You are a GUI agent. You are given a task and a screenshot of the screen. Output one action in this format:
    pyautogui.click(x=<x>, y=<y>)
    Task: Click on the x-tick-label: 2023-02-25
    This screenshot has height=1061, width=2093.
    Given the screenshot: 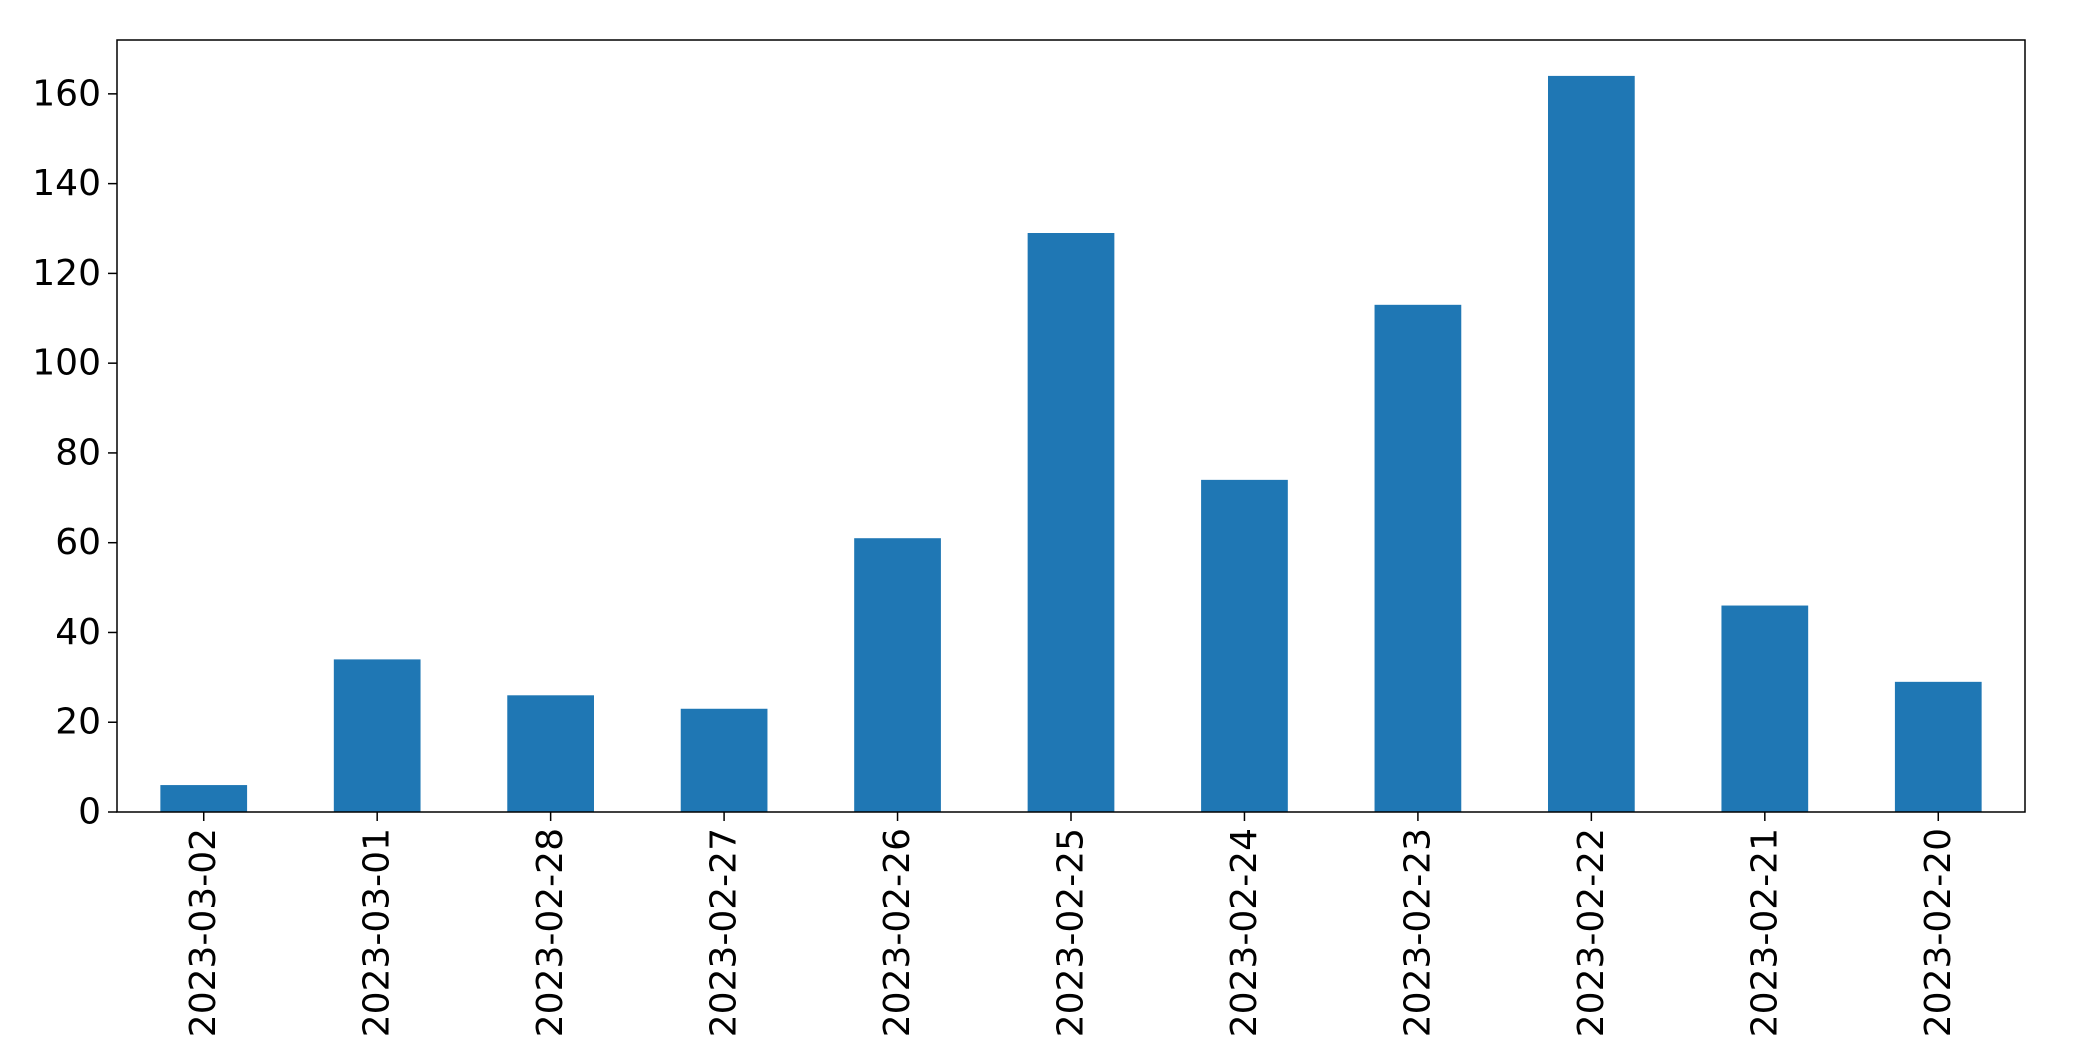 What is the action you would take?
    pyautogui.click(x=1071, y=932)
    